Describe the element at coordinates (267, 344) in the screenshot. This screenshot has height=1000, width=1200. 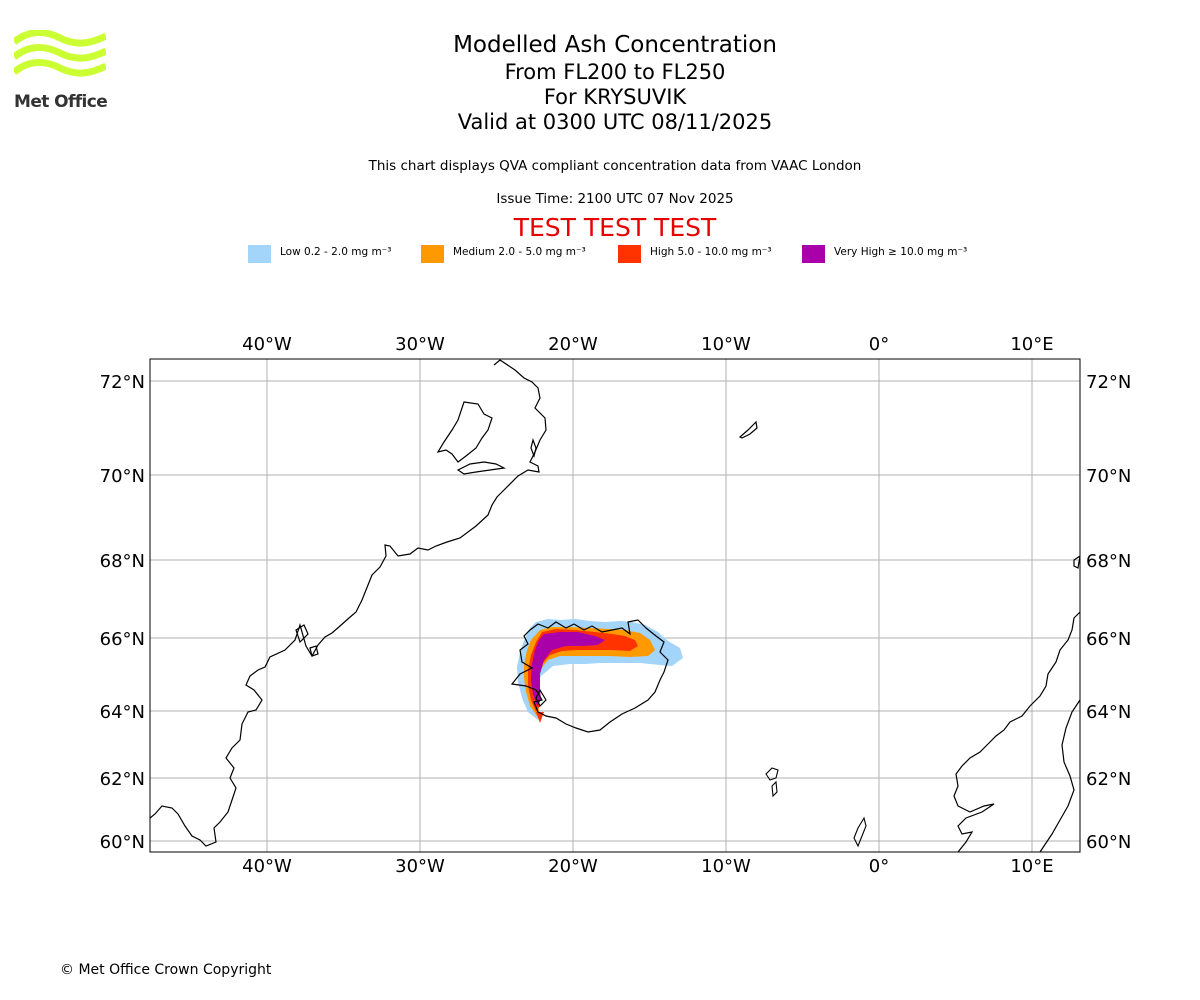
I see `lon-tick-label-top: 40°W` at that location.